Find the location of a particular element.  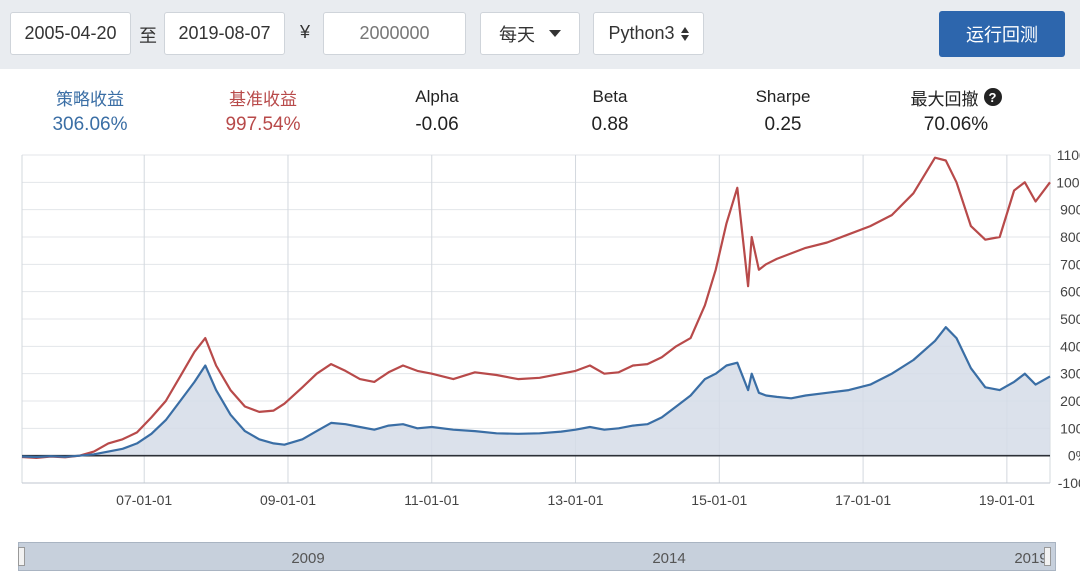

run-backtest-button: 运行回测 is located at coordinates (1002, 34).